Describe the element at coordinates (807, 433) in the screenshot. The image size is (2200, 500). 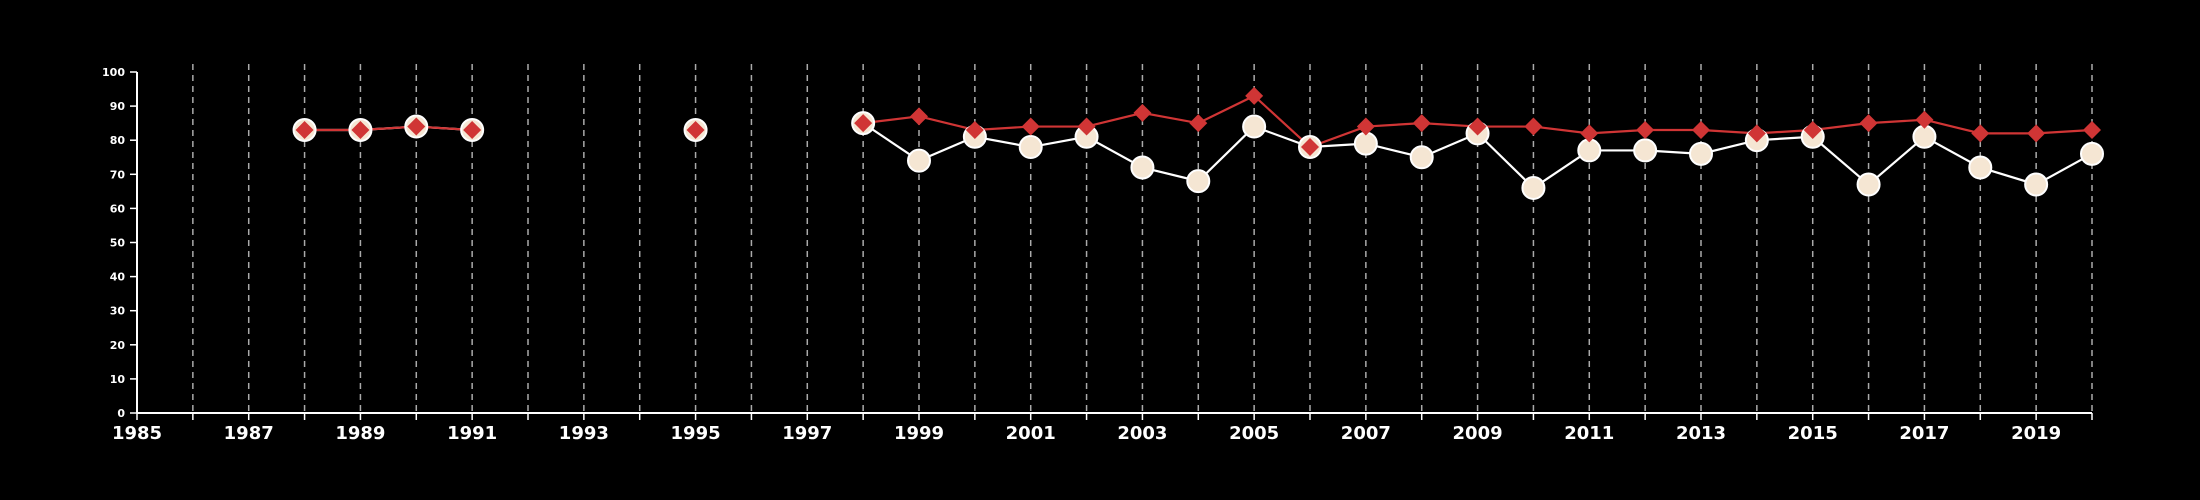
I see `x-tick-label-1997: 1997` at that location.